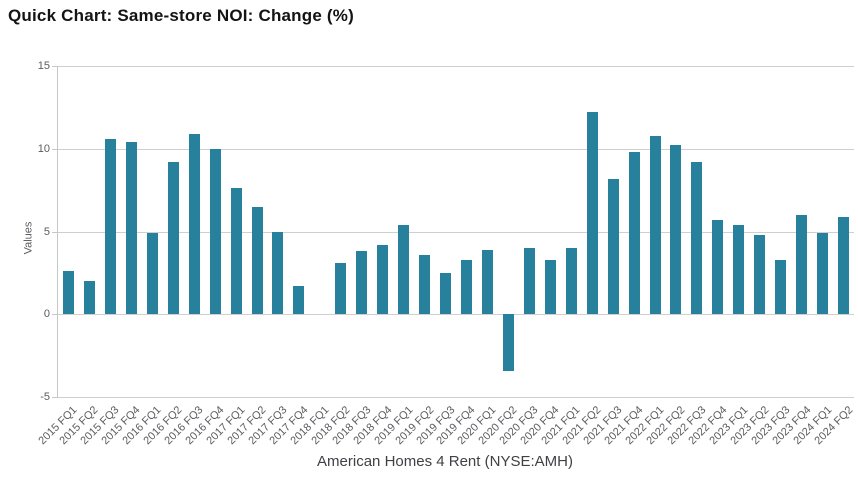 The image size is (858, 484). Describe the element at coordinates (46, 231) in the screenshot. I see `y-tick-label: 5` at that location.